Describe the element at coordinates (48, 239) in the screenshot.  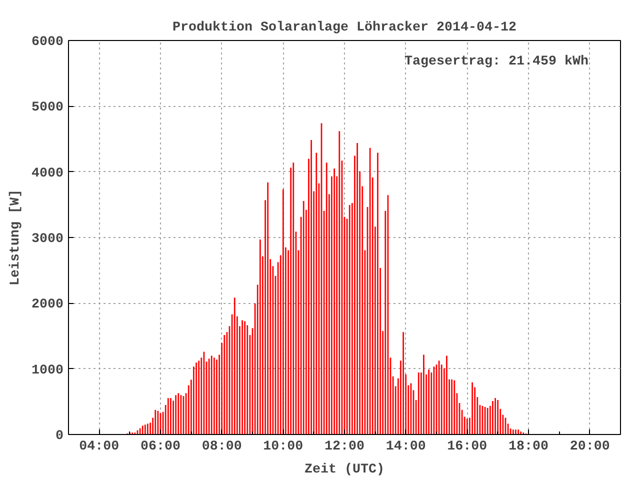
I see `y-tick-label: 3000` at that location.